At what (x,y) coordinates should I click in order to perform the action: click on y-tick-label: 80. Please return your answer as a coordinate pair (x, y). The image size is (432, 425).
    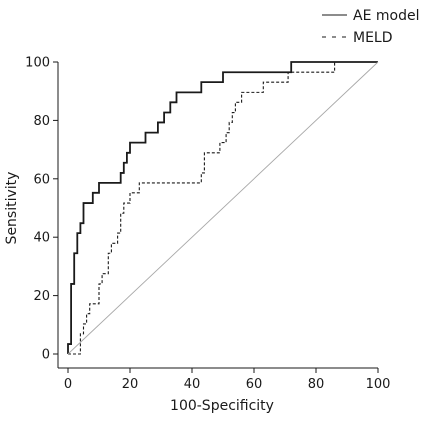
    Looking at the image, I should click on (41, 121).